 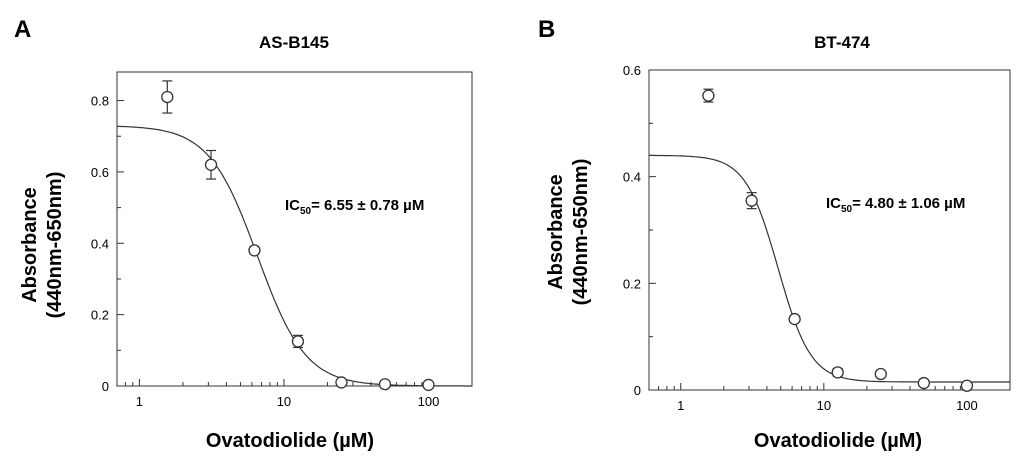 What do you see at coordinates (294, 42) in the screenshot?
I see `chart-title: AS-B145` at bounding box center [294, 42].